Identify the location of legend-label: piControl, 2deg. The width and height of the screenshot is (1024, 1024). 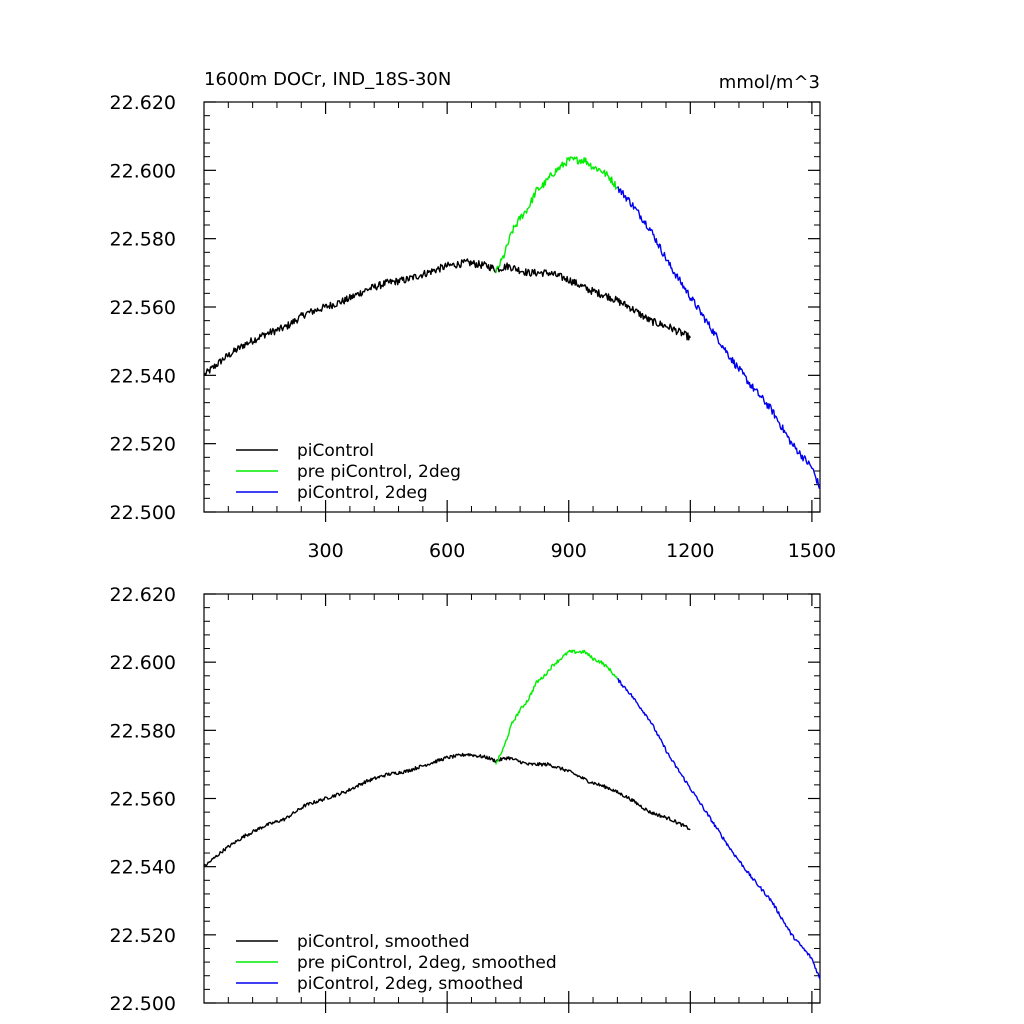
(362, 493).